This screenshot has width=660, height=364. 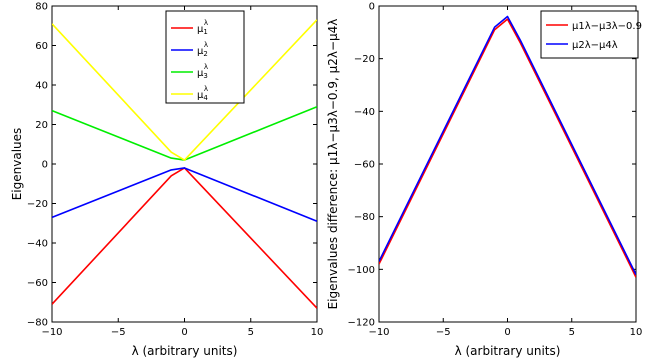 I want to click on legend-entry: μ2λ−μ4λ, so click(x=595, y=45).